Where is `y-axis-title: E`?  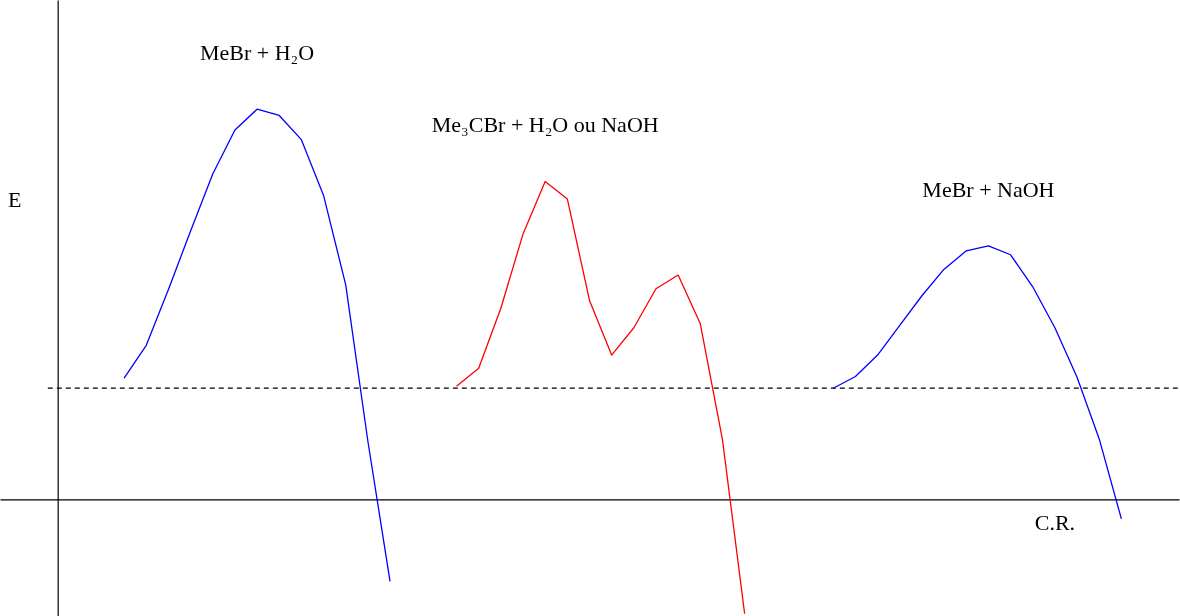
y-axis-title: E is located at coordinates (15, 199).